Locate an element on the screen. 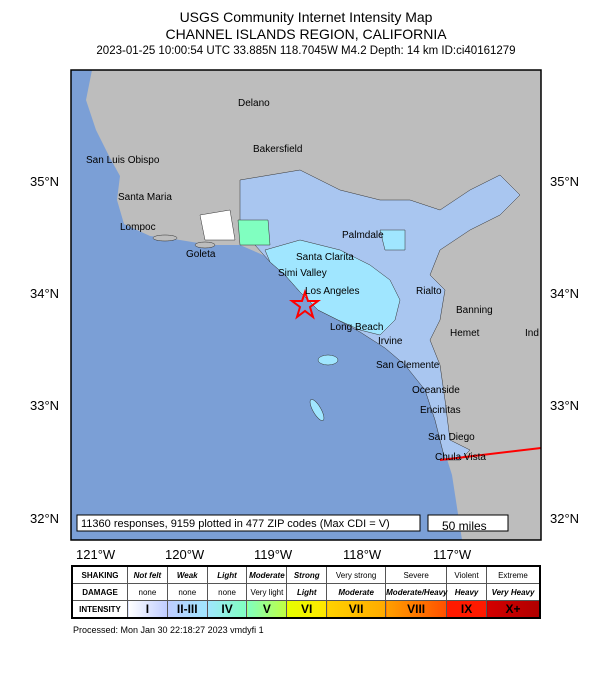 The height and width of the screenshot is (684, 612). shaking-cell: Moderate is located at coordinates (267, 574).